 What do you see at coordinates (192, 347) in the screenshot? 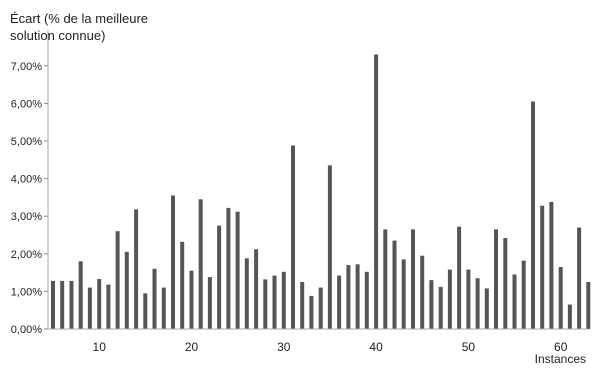
I see `x-tick-label: 20` at bounding box center [192, 347].